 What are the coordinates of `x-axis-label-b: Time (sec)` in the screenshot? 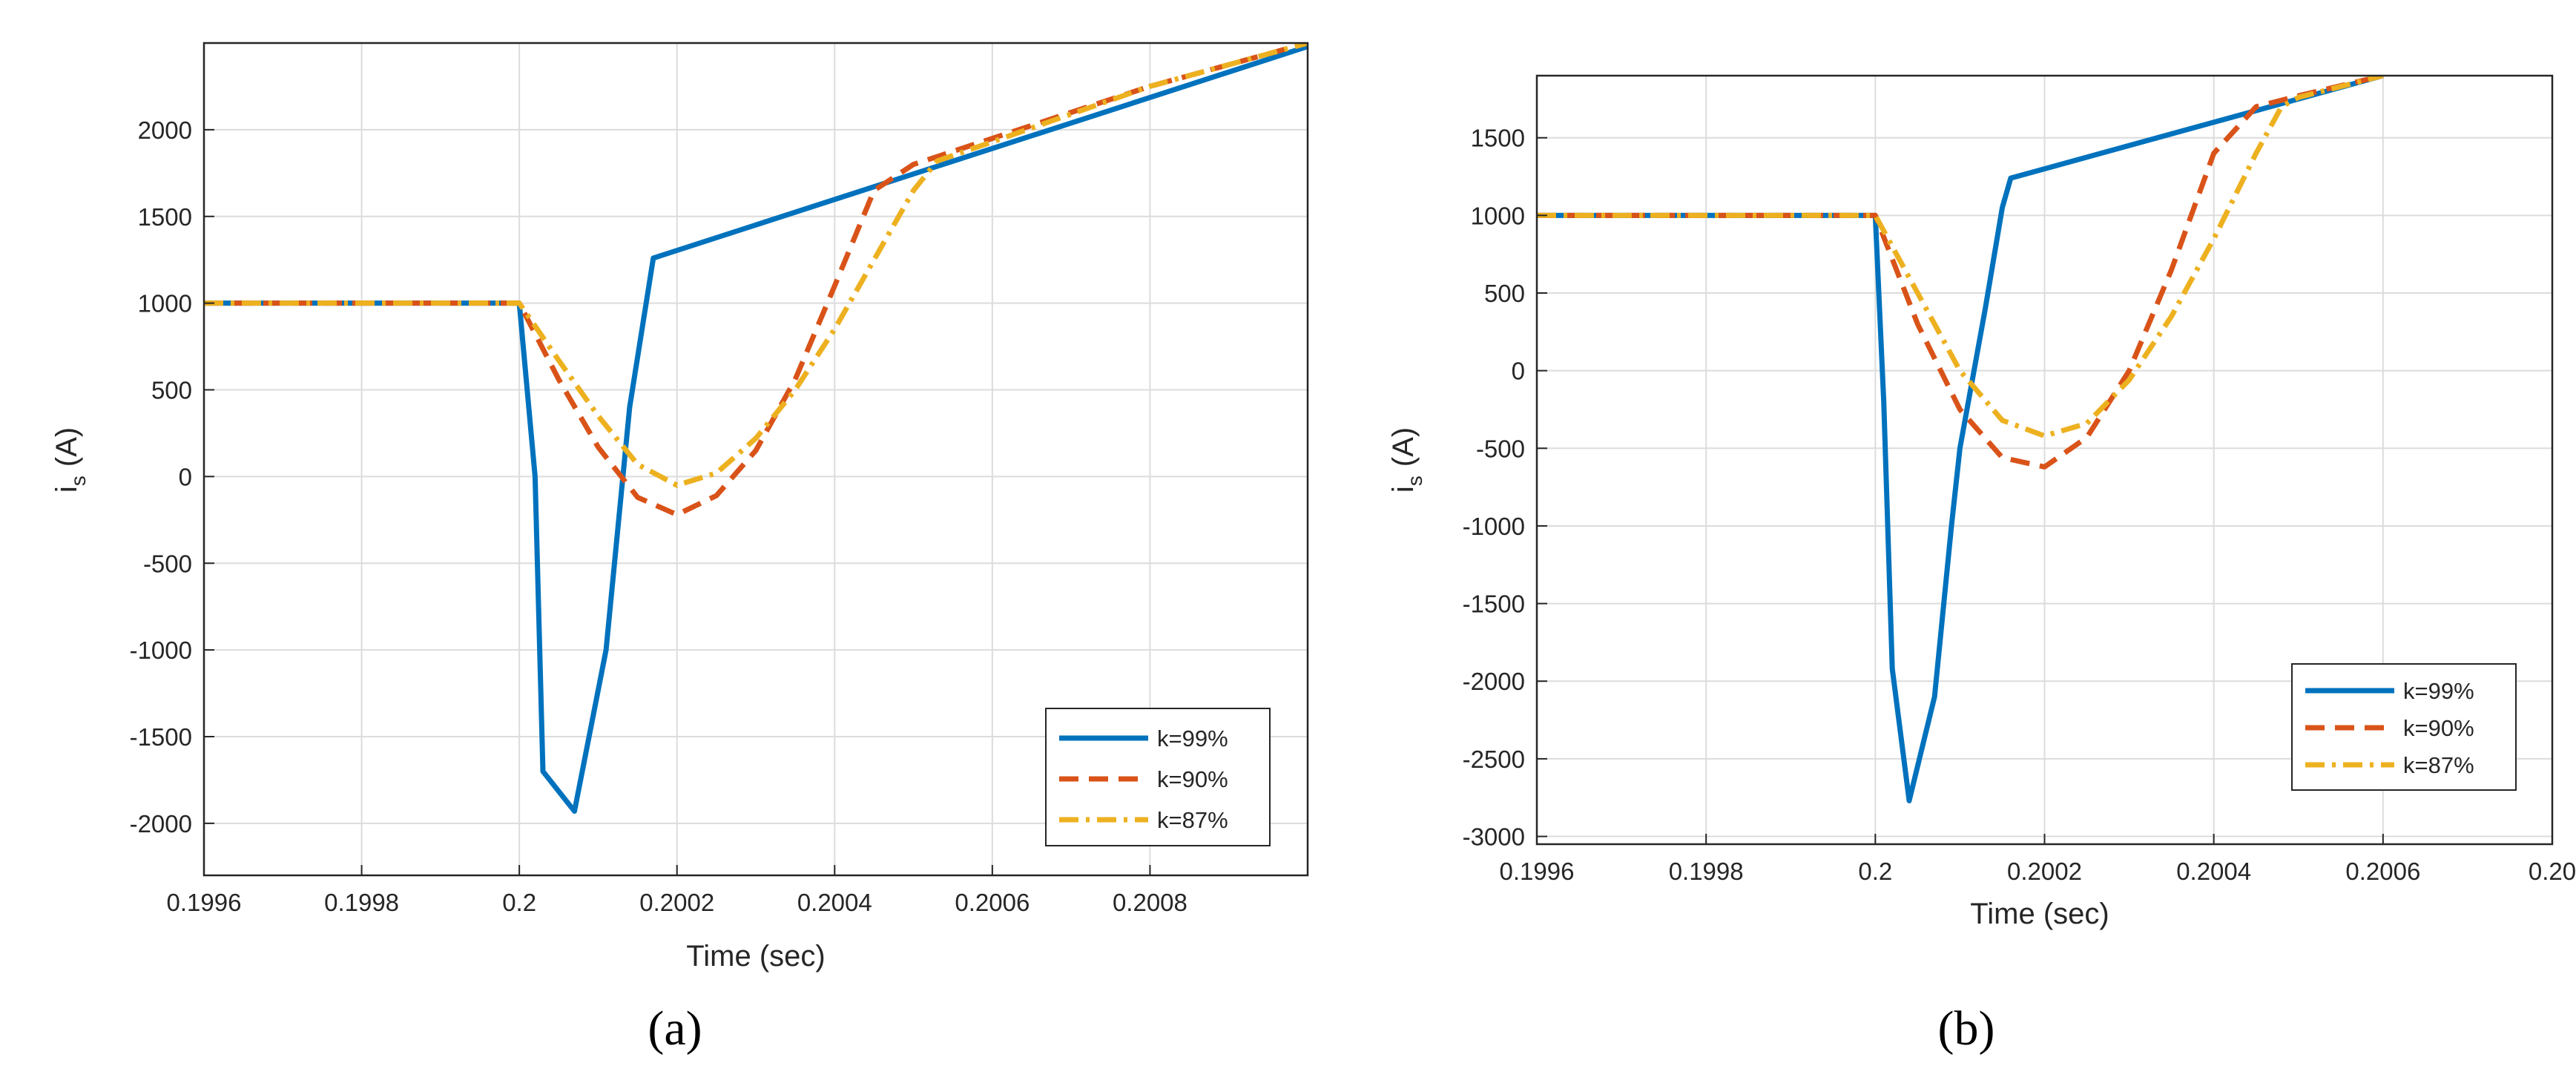 It's located at (2039, 914).